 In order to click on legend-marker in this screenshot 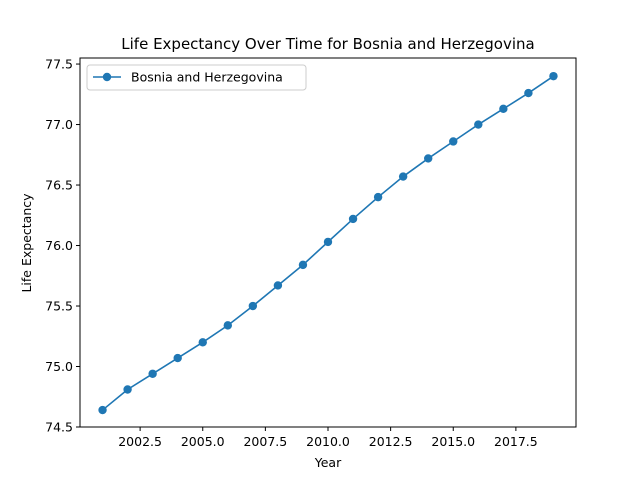, I will do `click(107, 77)`.